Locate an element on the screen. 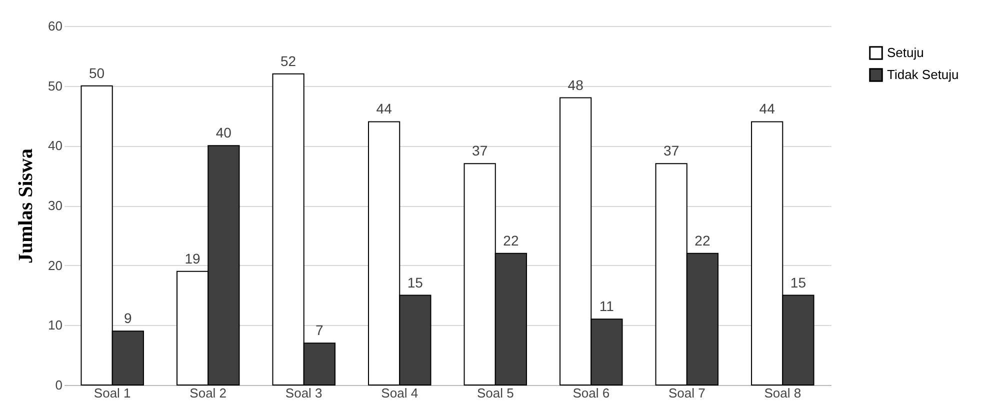 The height and width of the screenshot is (410, 994). data-label: 11 is located at coordinates (606, 306).